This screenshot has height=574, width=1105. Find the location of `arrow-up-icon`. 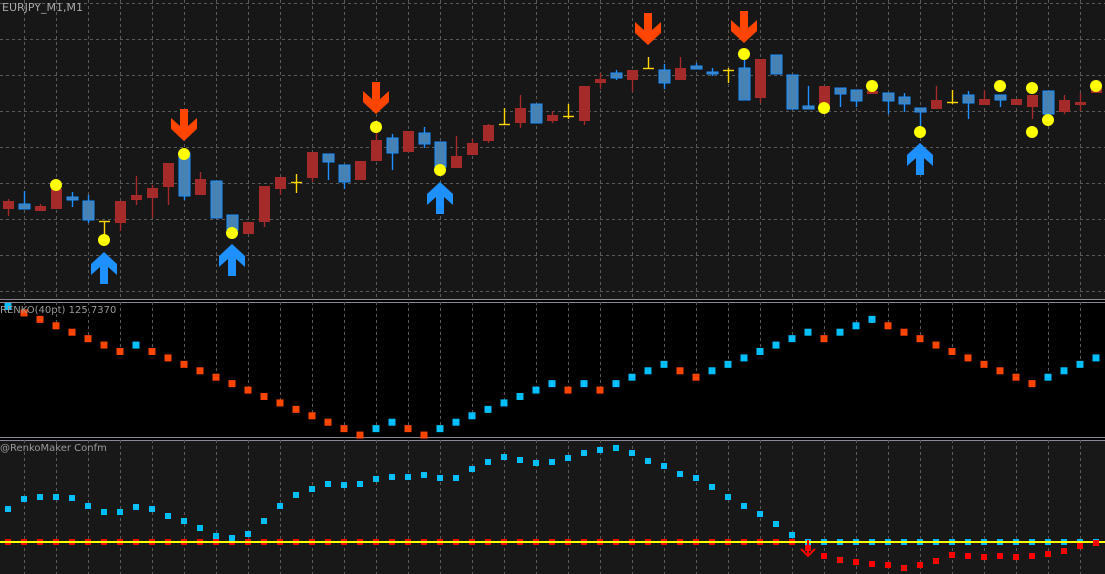

arrow-up-icon is located at coordinates (232, 260).